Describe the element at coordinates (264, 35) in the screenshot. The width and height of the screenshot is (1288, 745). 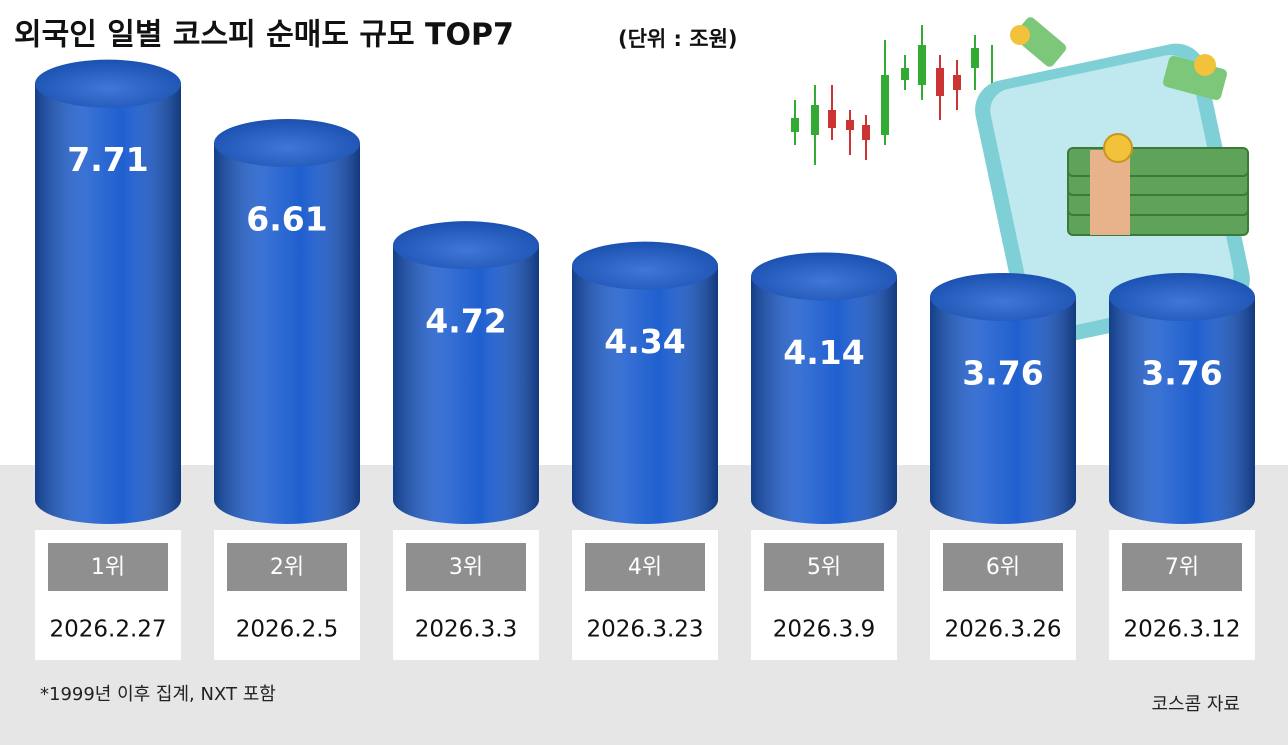
I see `chart-title: 외국인 일별 코스피 순매도 규모 TOP7` at that location.